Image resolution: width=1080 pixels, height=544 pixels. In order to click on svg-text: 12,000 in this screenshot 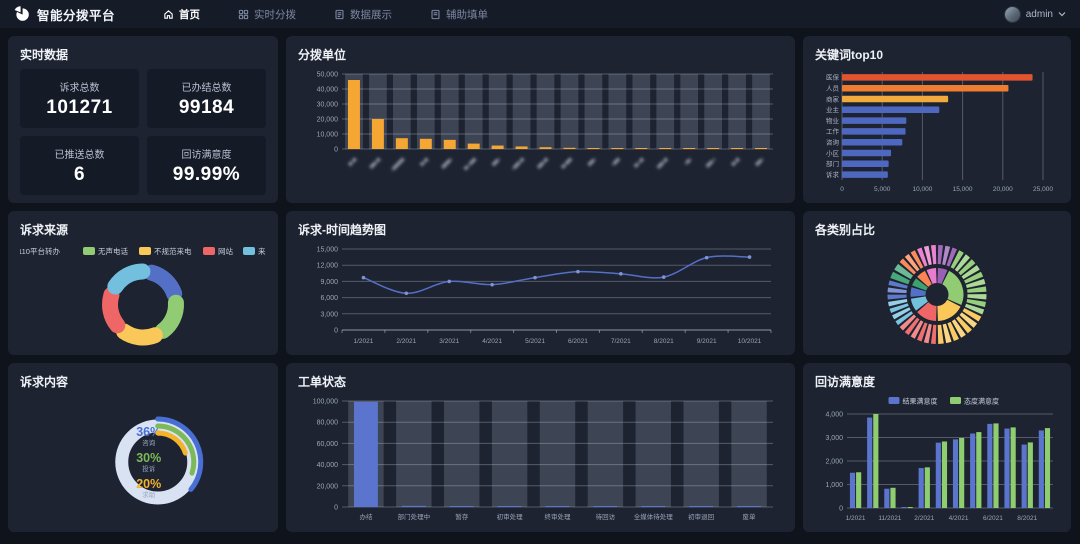, I will do `click(328, 266)`.